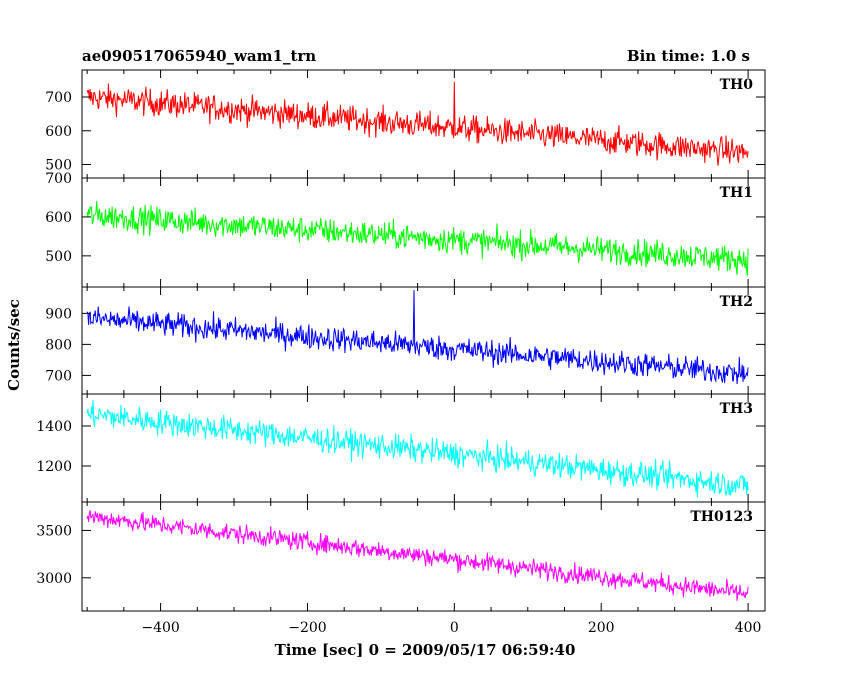  I want to click on plot-title: ae090517065940_wam1_trn, so click(199, 56).